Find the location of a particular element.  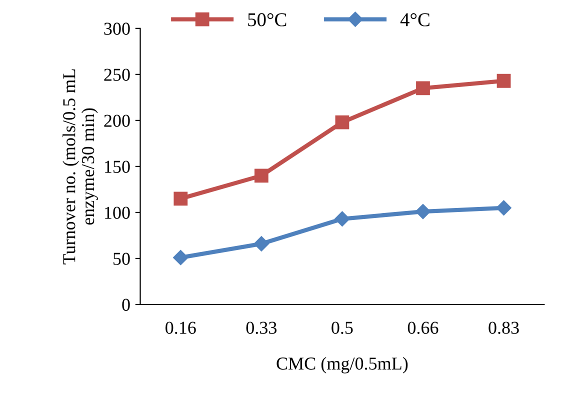

y-tick-label: 250 is located at coordinates (117, 74).